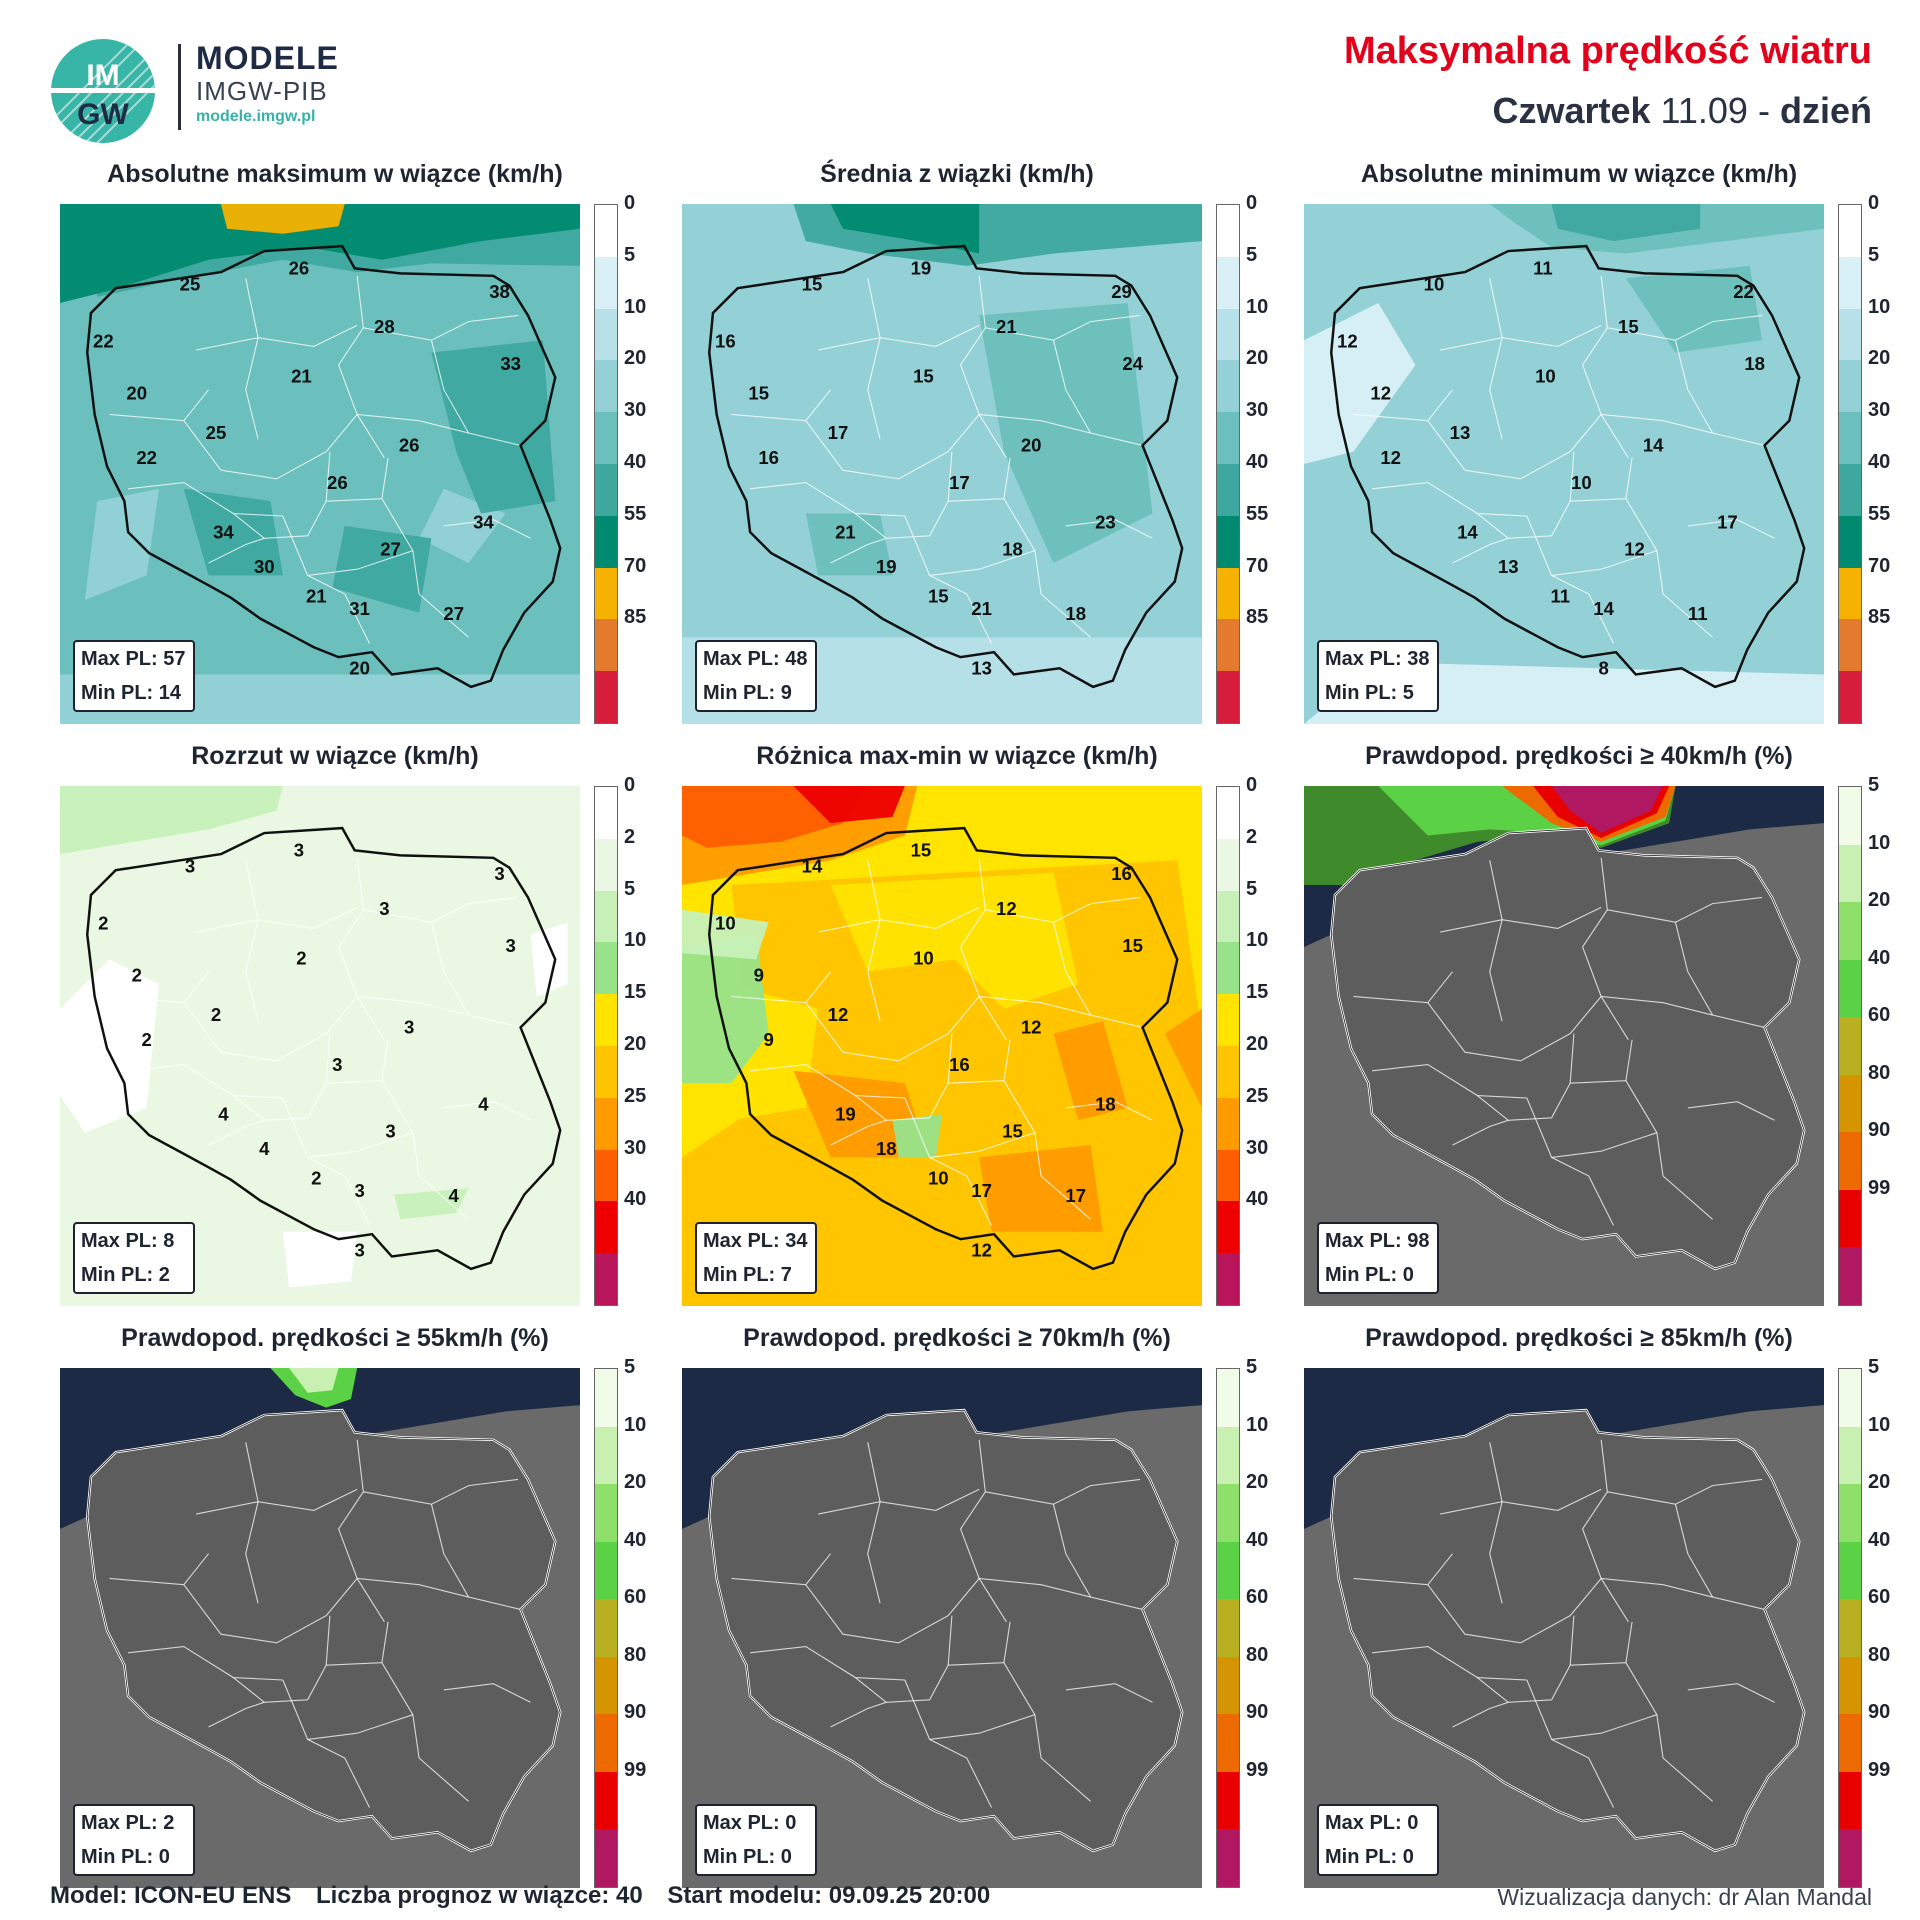 This screenshot has height=1920, width=1920. What do you see at coordinates (1257, 1769) in the screenshot?
I see `scale-tick-label: 99` at bounding box center [1257, 1769].